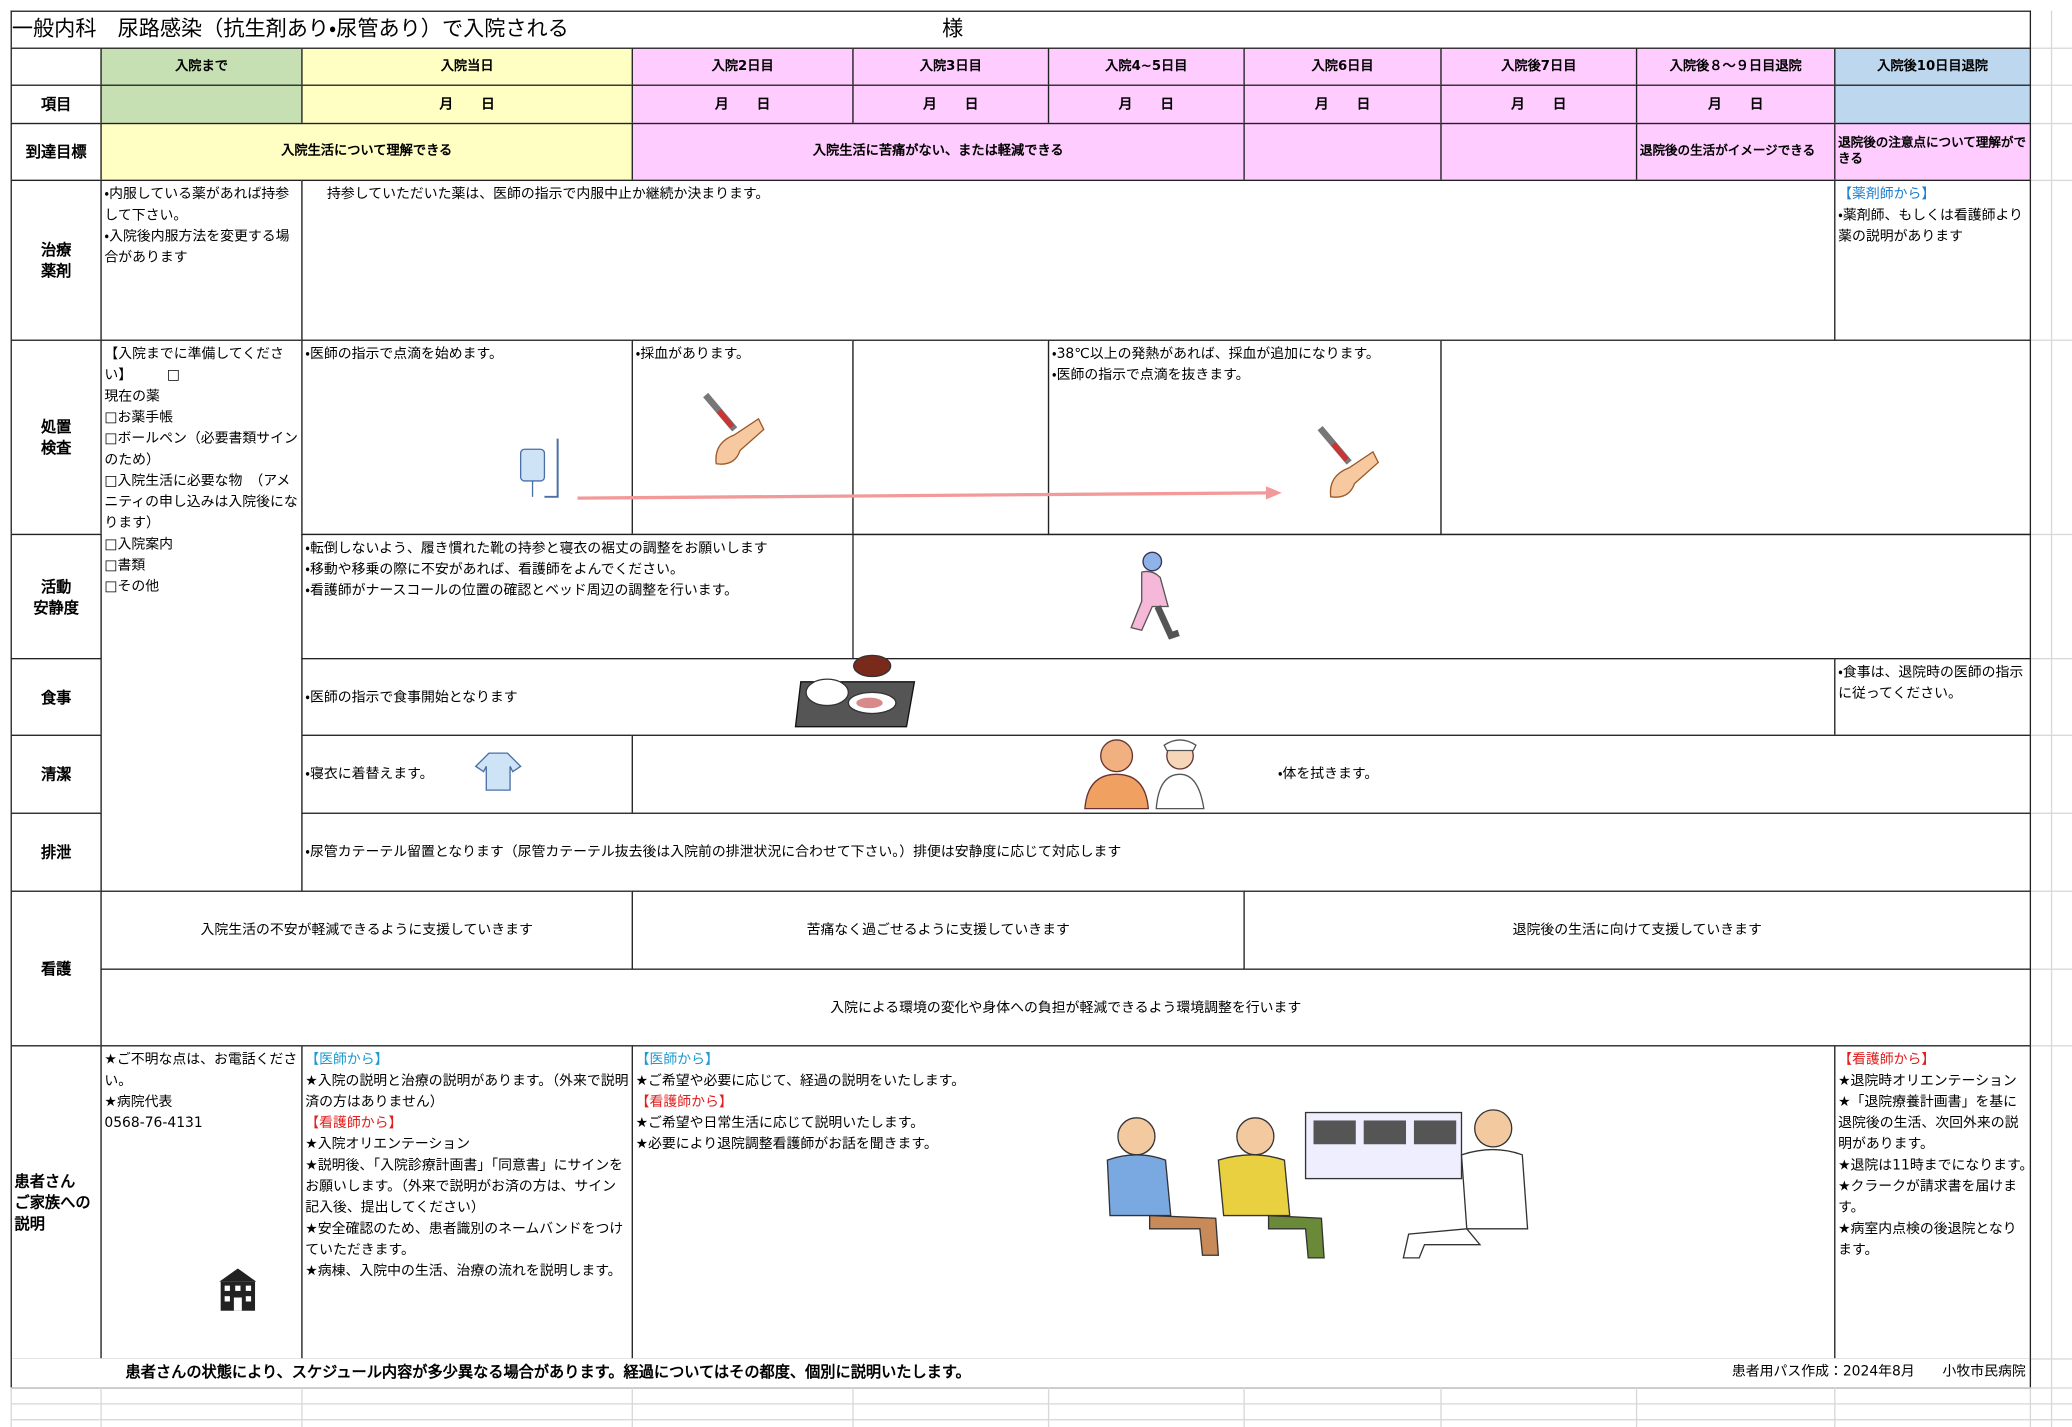 The width and height of the screenshot is (2072, 1427). Describe the element at coordinates (411, 697) in the screenshot. I see `cell-text: ・医師の指示で食事開始となります` at that location.